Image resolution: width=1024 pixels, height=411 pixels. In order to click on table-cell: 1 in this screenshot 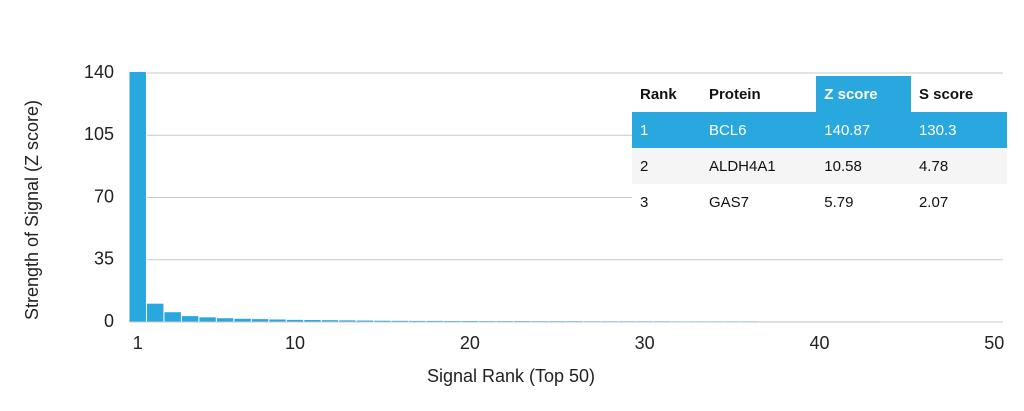, I will do `click(666, 130)`.